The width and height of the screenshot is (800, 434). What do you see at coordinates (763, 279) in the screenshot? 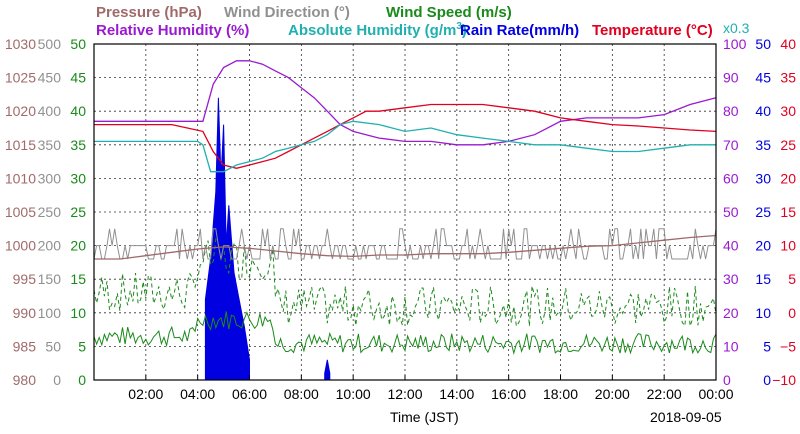
I see `rain-rate-tick-label: 15` at bounding box center [763, 279].